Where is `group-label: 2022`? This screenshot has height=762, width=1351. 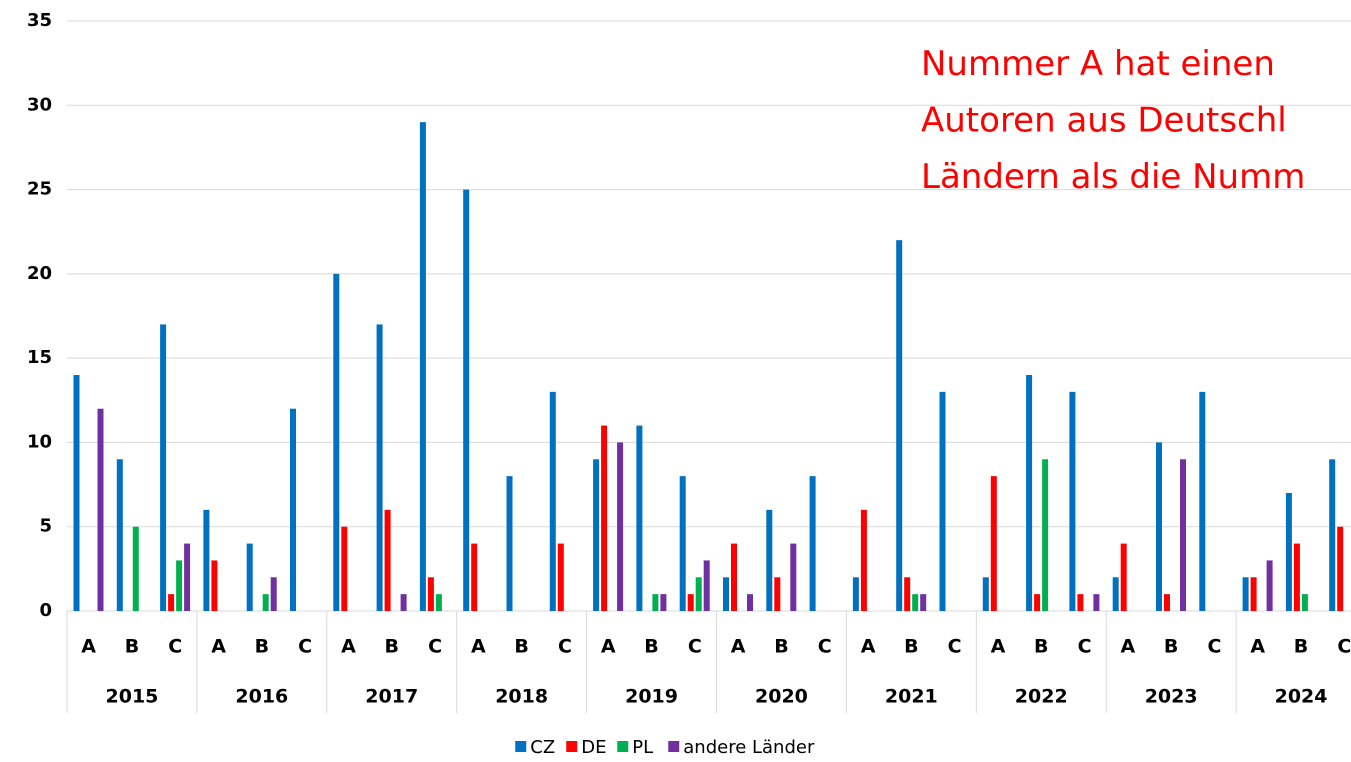
group-label: 2022 is located at coordinates (1041, 697).